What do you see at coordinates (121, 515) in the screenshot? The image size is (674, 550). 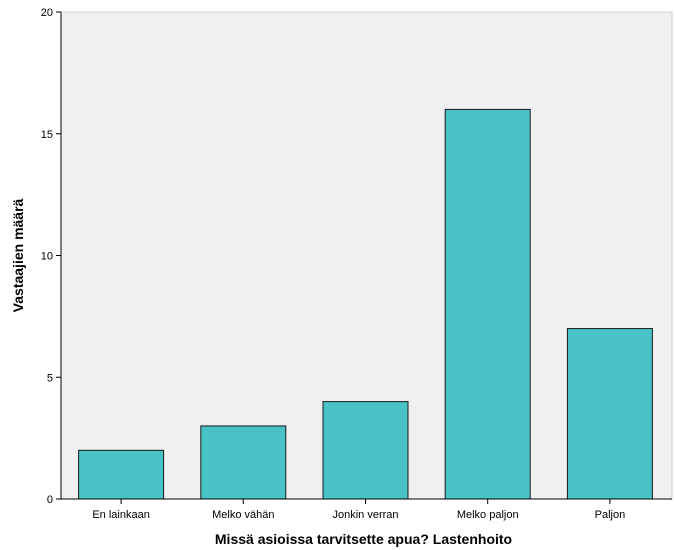 I see `x-tick-label: En lainkaan` at bounding box center [121, 515].